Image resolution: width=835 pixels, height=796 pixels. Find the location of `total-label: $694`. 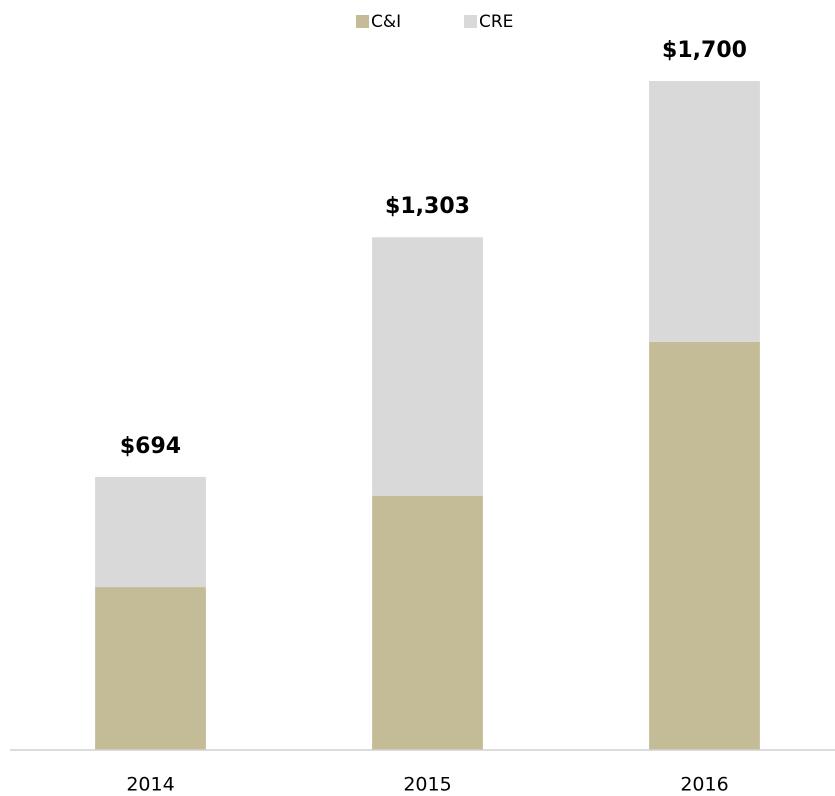

total-label: $694 is located at coordinates (150, 446).